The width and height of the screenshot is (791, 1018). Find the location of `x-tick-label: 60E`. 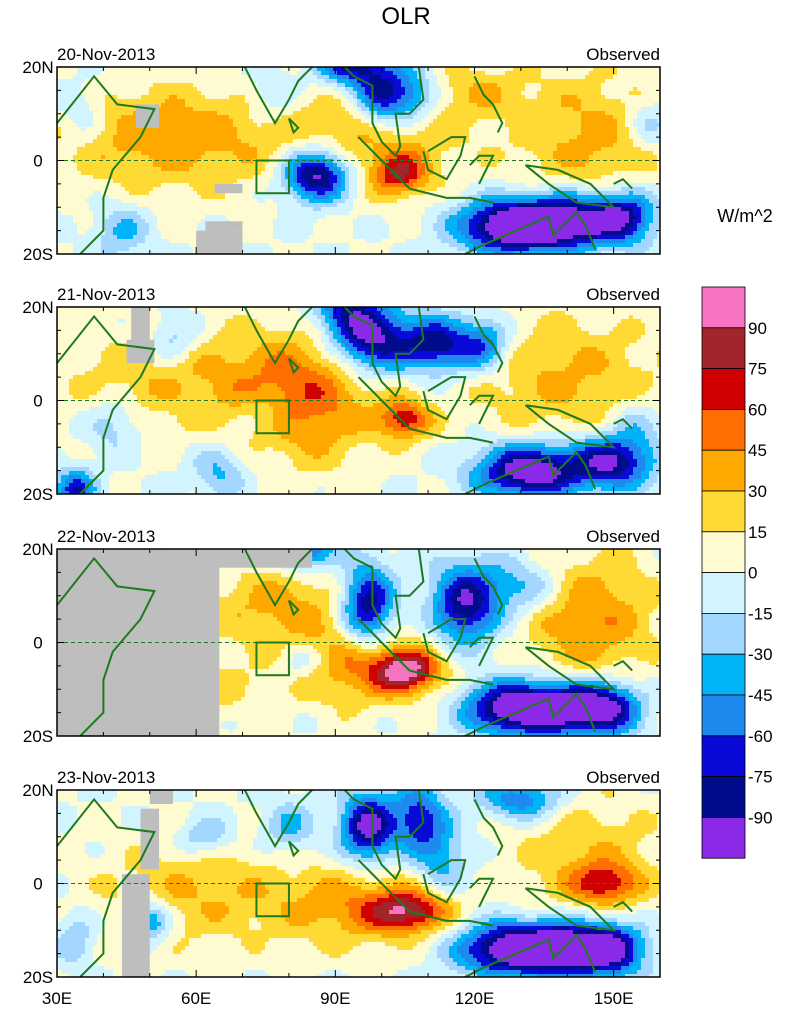

x-tick-label: 60E is located at coordinates (196, 998).